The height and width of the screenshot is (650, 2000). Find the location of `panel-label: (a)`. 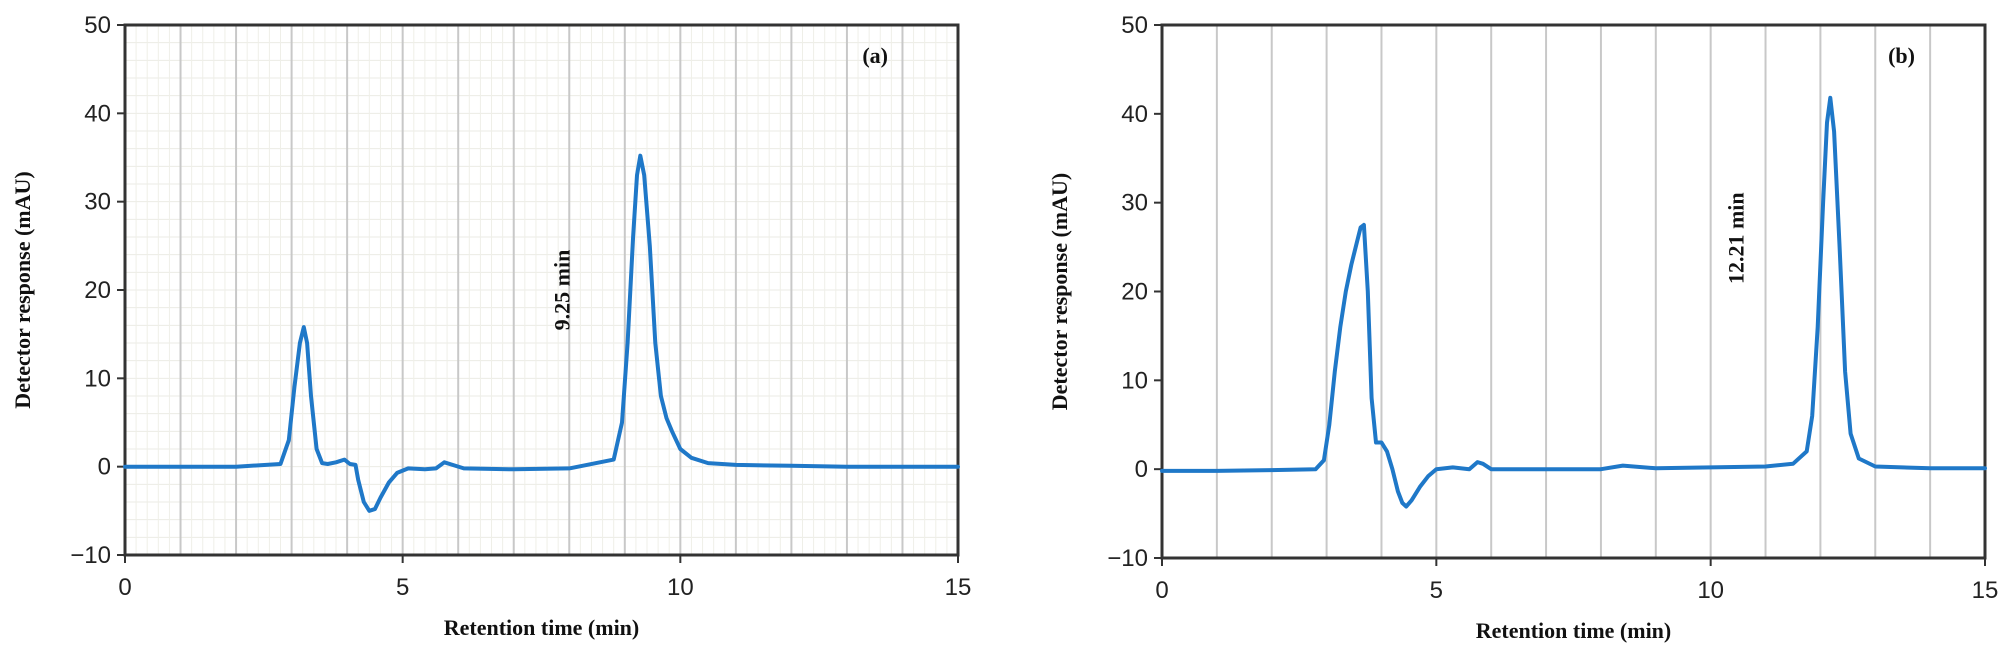

panel-label: (a) is located at coordinates (875, 55).